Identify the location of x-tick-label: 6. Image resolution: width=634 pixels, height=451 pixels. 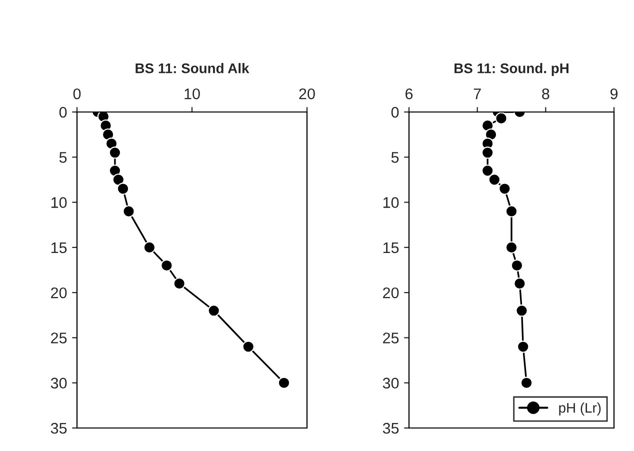
(409, 94).